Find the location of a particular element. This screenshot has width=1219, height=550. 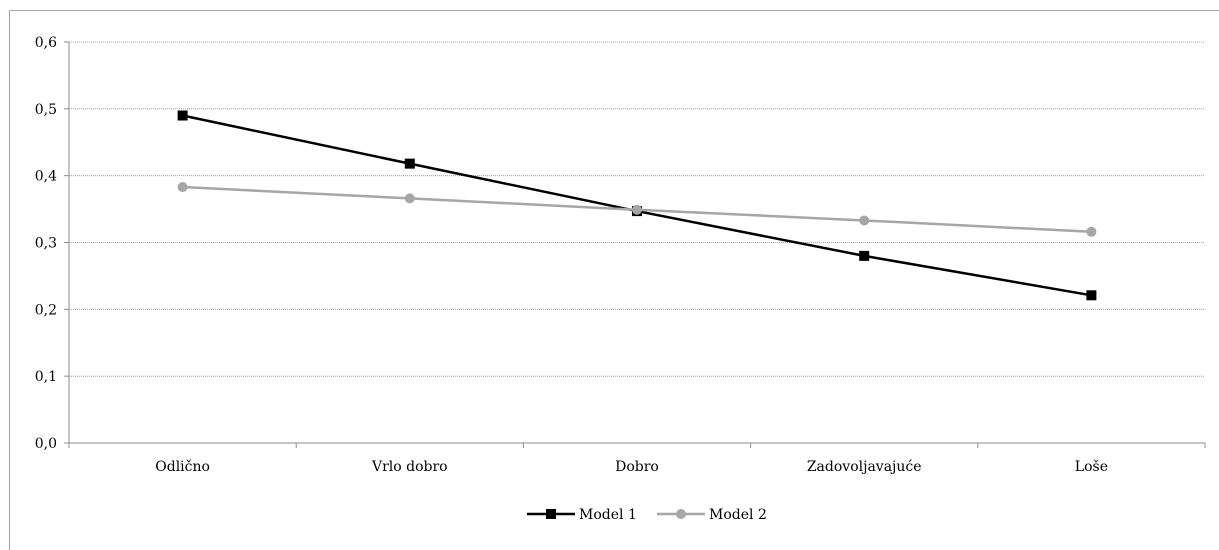

y-tick-label: 0,5 is located at coordinates (46, 110).